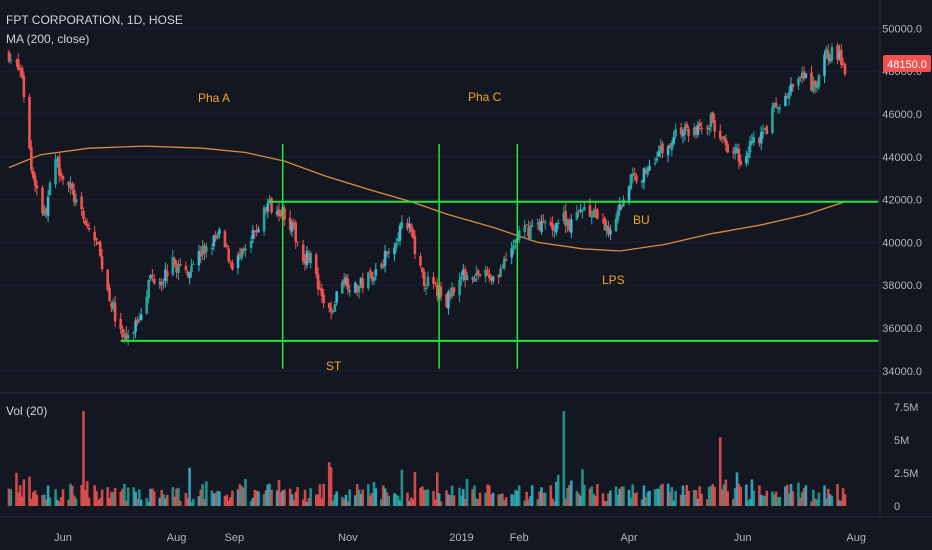 The width and height of the screenshot is (932, 550). What do you see at coordinates (460, 538) in the screenshot?
I see `time-axis: Jun Aug Sep Nov 2019 Feb Apr Jun Aug` at bounding box center [460, 538].